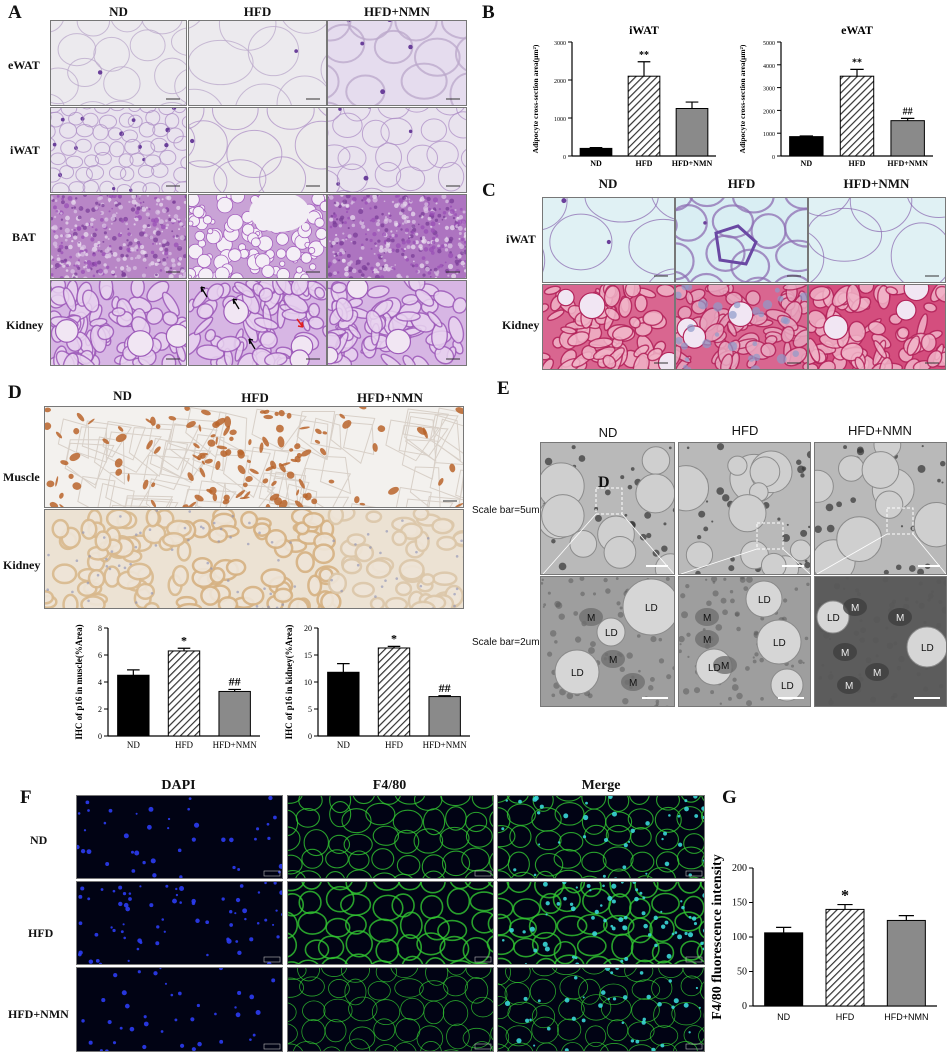  I want to click on panel-f-image-nd-dapi, so click(179, 837).